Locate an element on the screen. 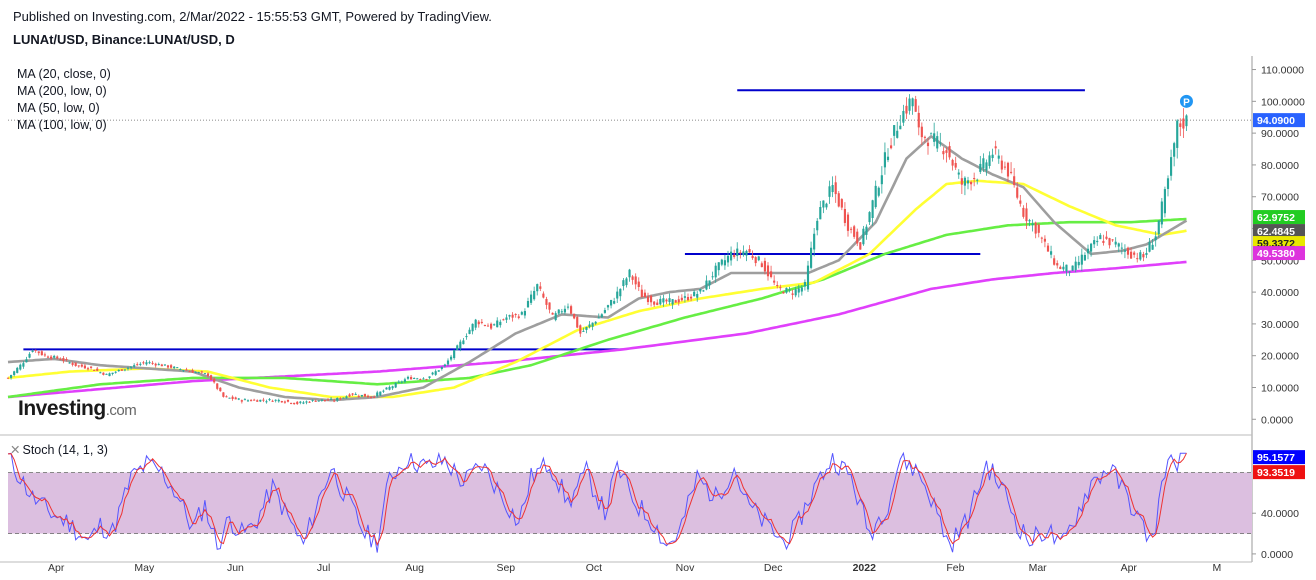 The image size is (1316, 580). current-price-tag: 94.0900 is located at coordinates (1276, 121).